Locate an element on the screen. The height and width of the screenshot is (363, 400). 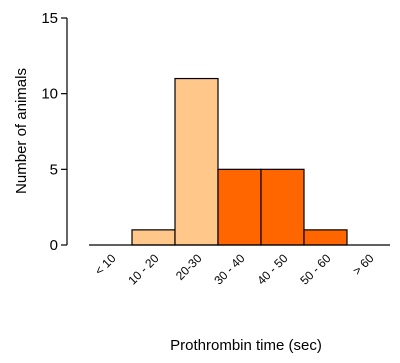
y-ticks-group: 0 5 10 15 is located at coordinates (54, 132).